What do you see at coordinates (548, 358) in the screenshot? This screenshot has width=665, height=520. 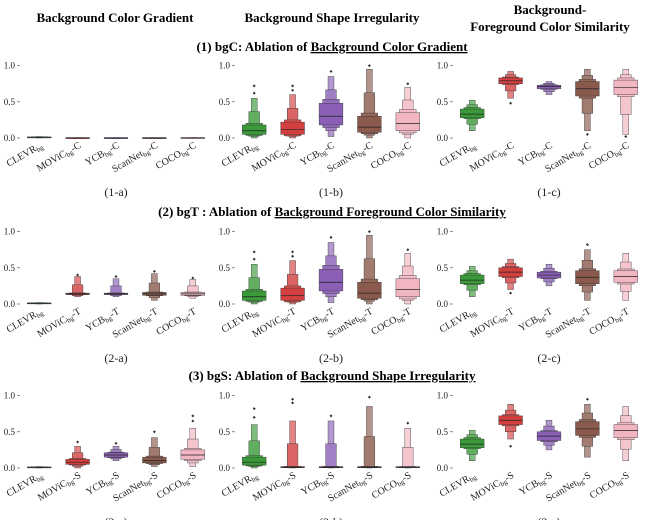 I see `panel-label: (2-c)` at bounding box center [548, 358].